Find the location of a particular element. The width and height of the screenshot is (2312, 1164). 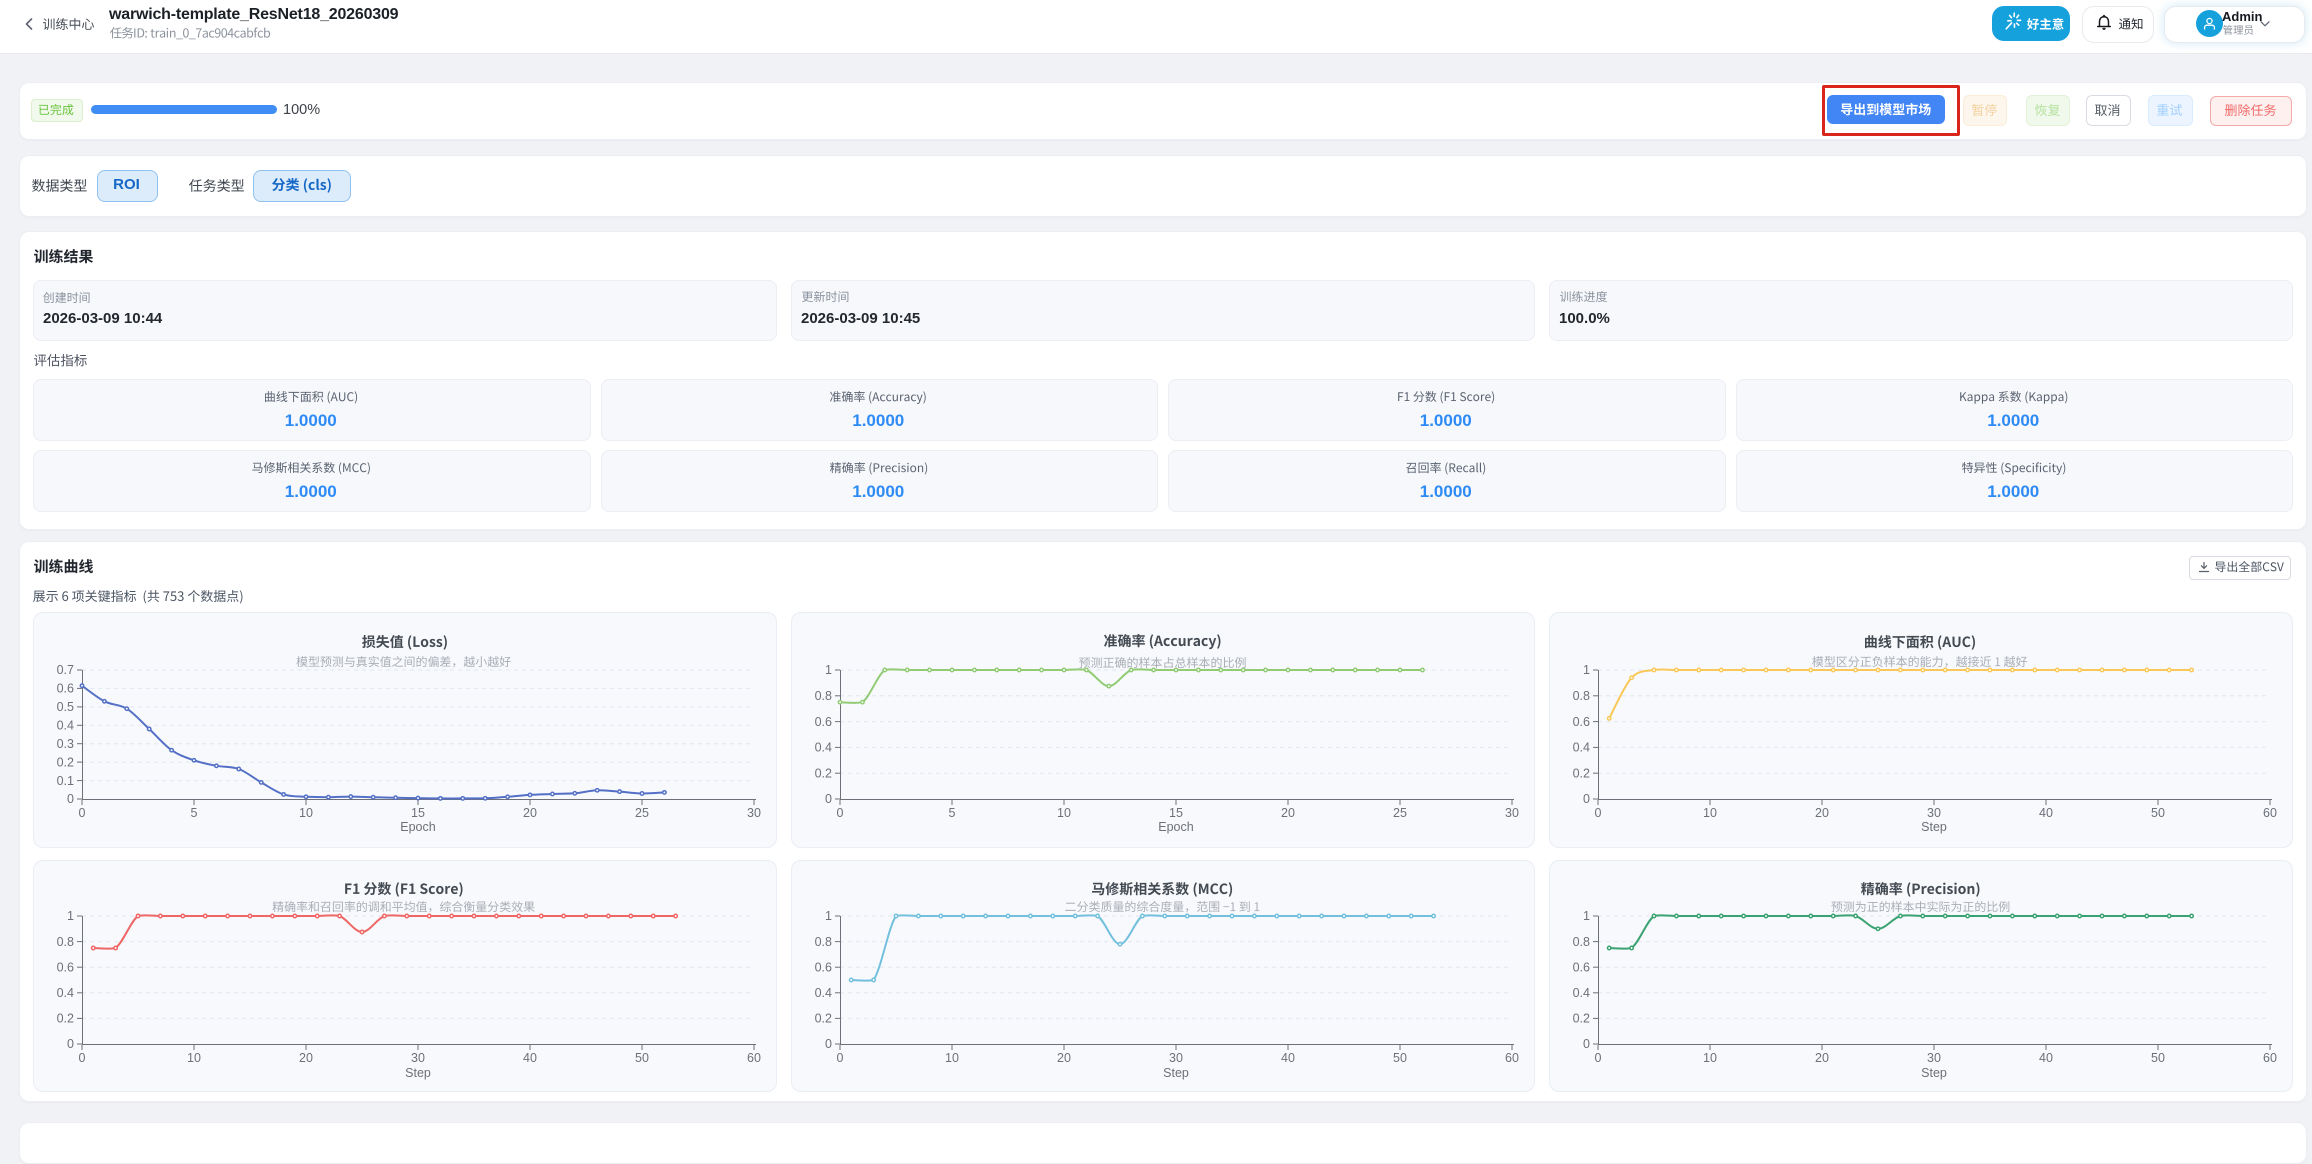

svg-text: 0.3 is located at coordinates (65, 744).